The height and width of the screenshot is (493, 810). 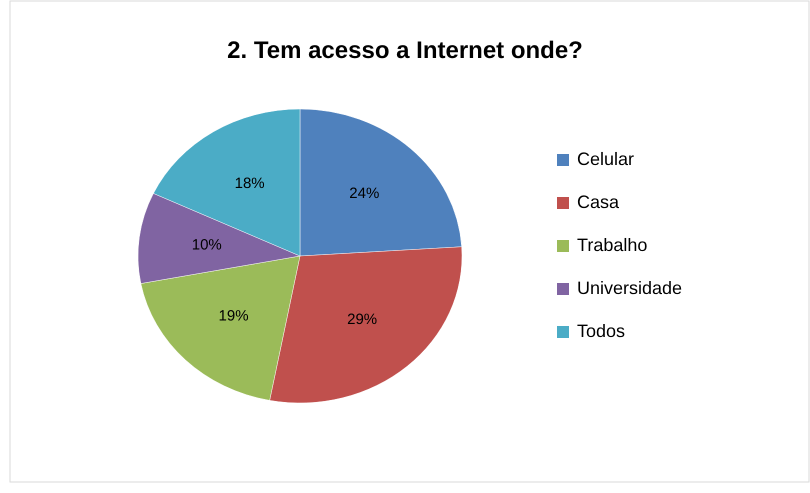 What do you see at coordinates (207, 245) in the screenshot?
I see `data-label: 10%` at bounding box center [207, 245].